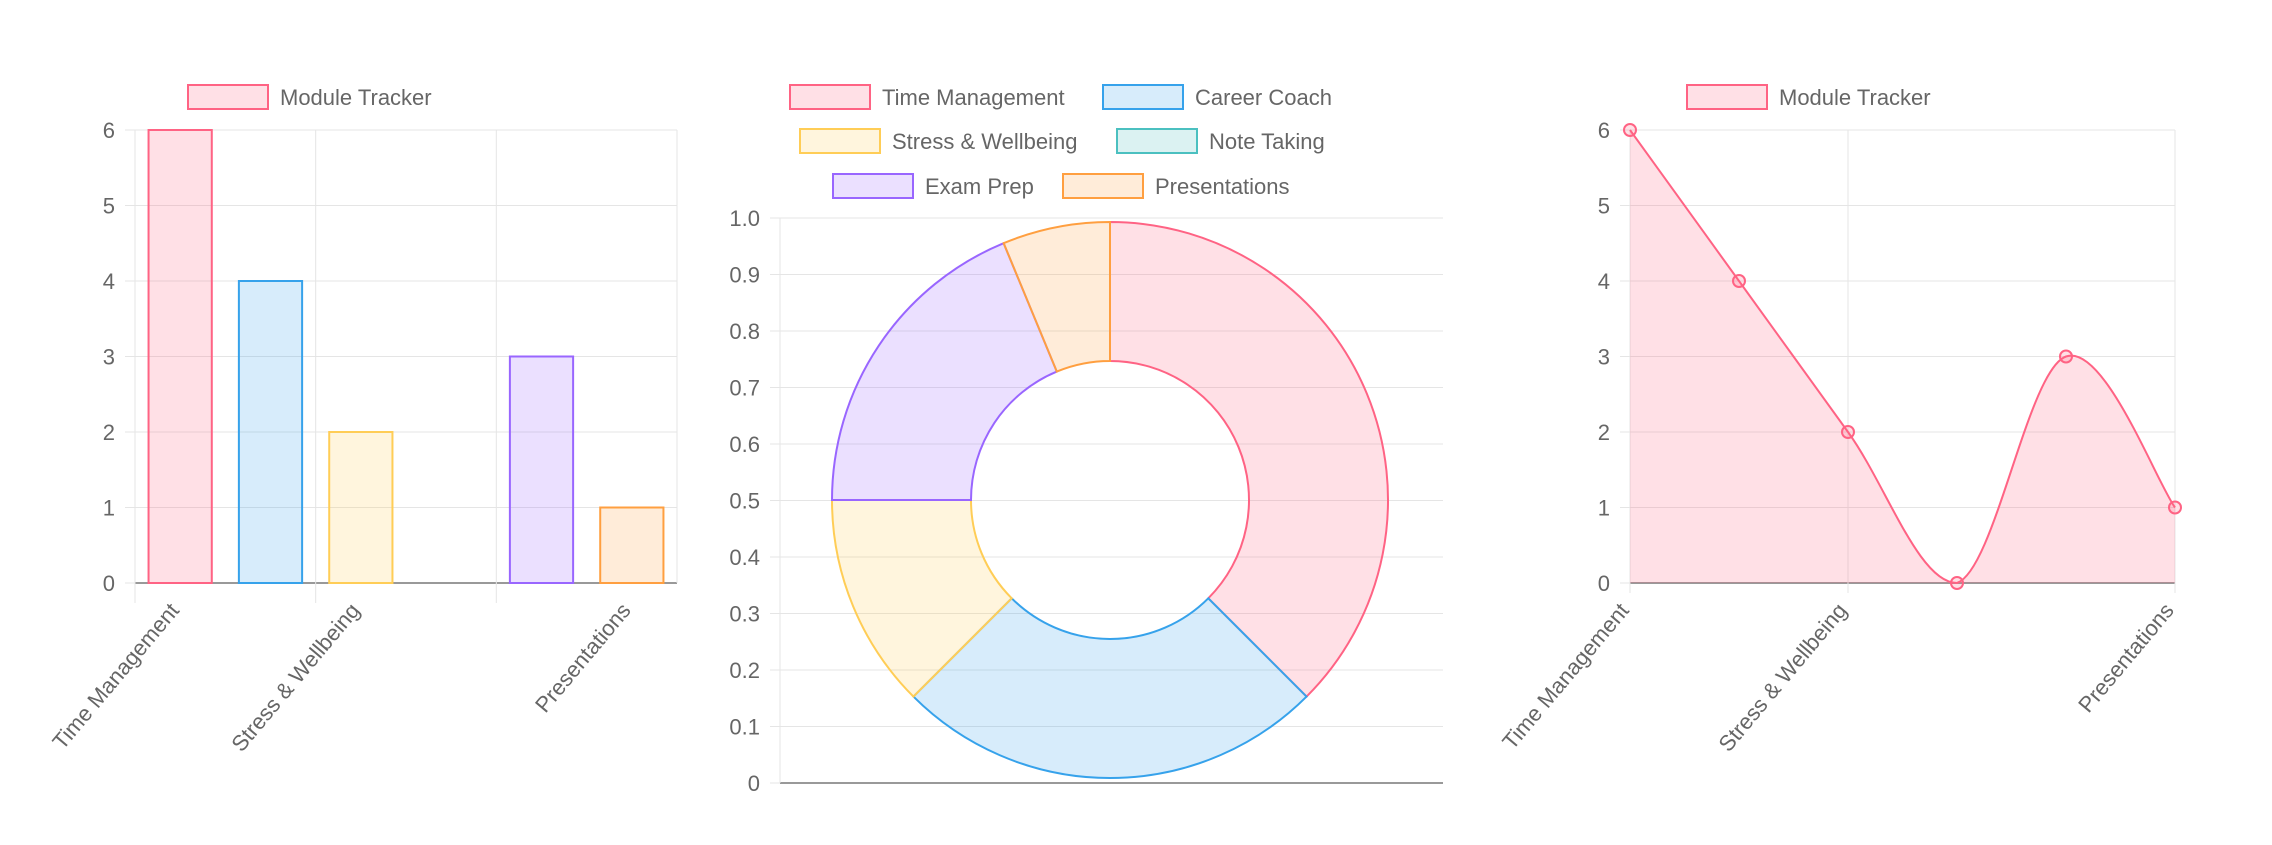 The width and height of the screenshot is (2272, 845). What do you see at coordinates (744, 614) in the screenshot?
I see `y-tick-label: 0.3` at bounding box center [744, 614].